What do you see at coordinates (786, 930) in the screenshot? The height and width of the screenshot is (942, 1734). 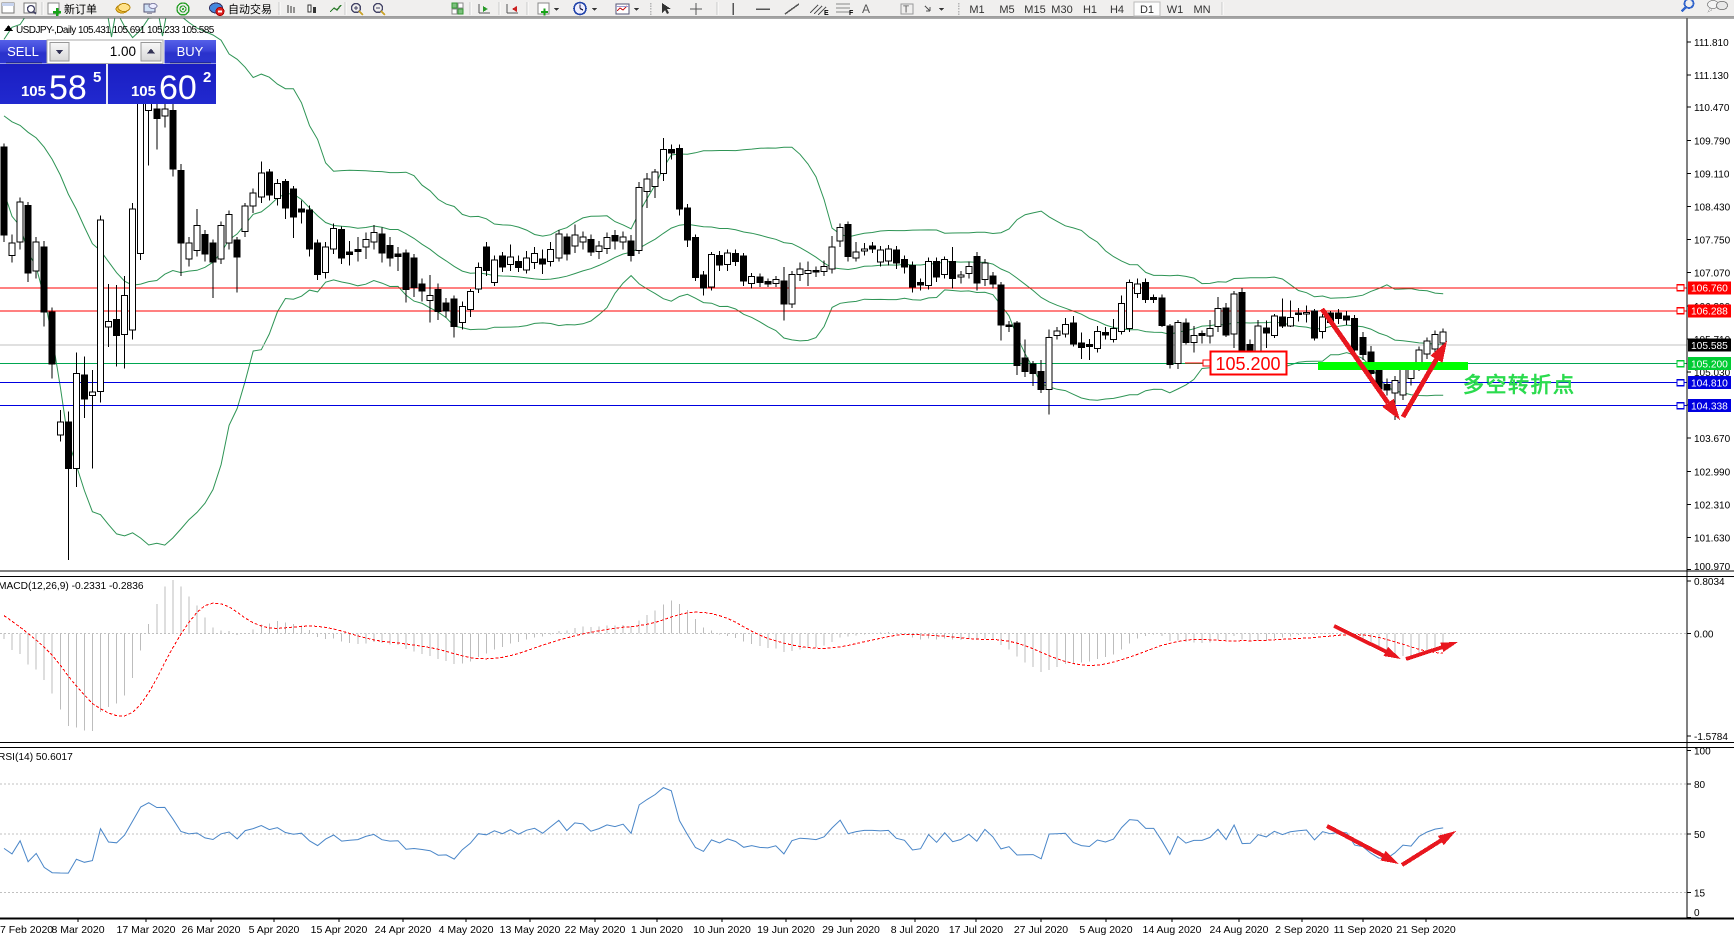 I see `svg-text: 19 Jun 2020` at bounding box center [786, 930].